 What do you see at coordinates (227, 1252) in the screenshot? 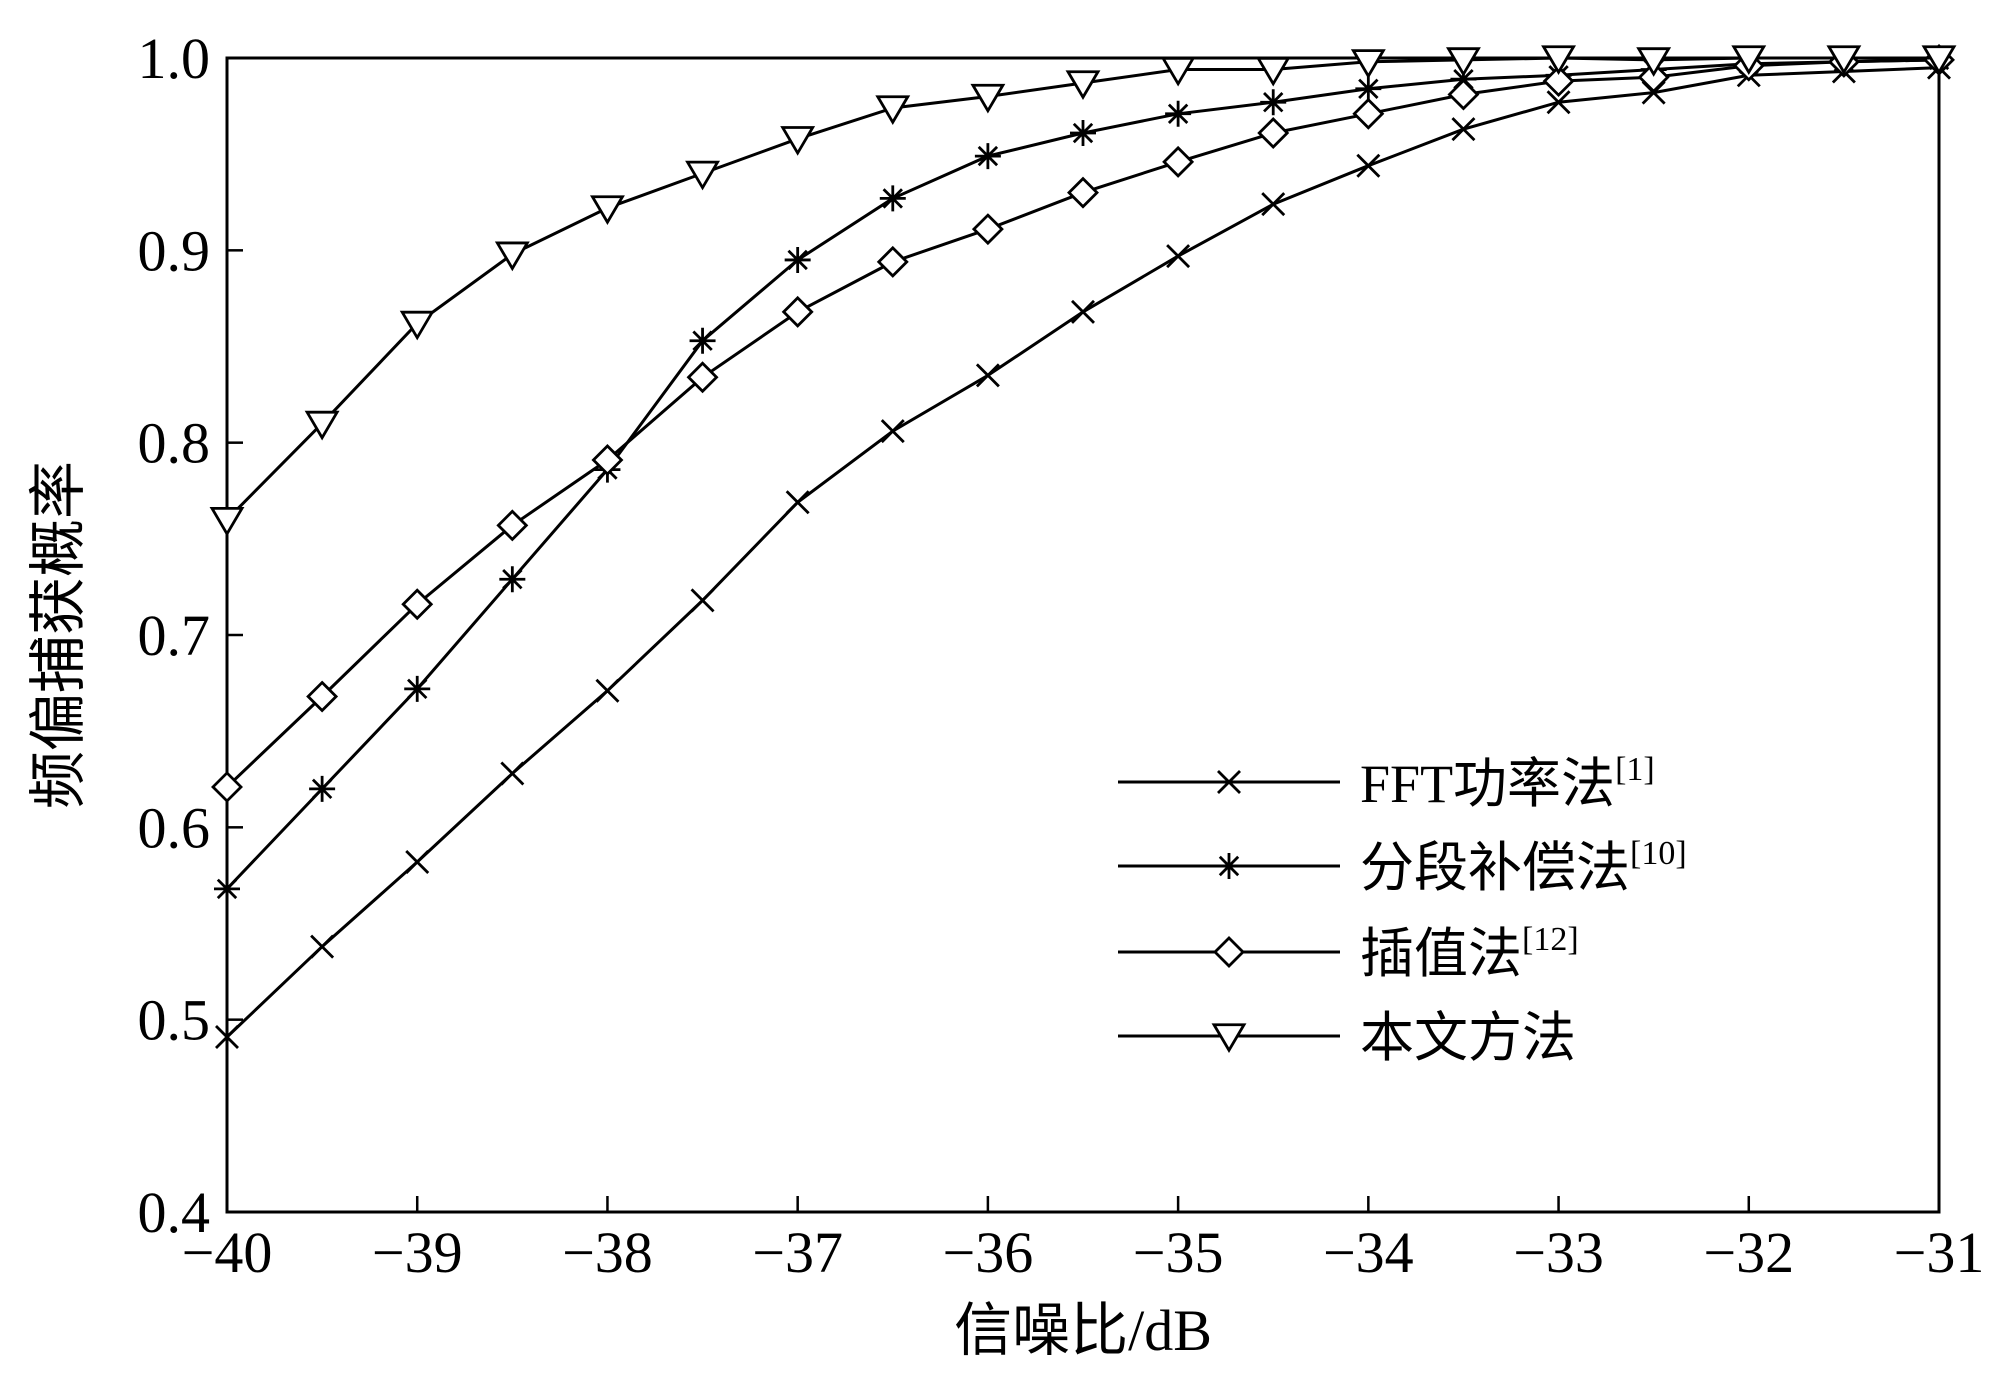
I see `x-tick-label: −40` at bounding box center [227, 1252].